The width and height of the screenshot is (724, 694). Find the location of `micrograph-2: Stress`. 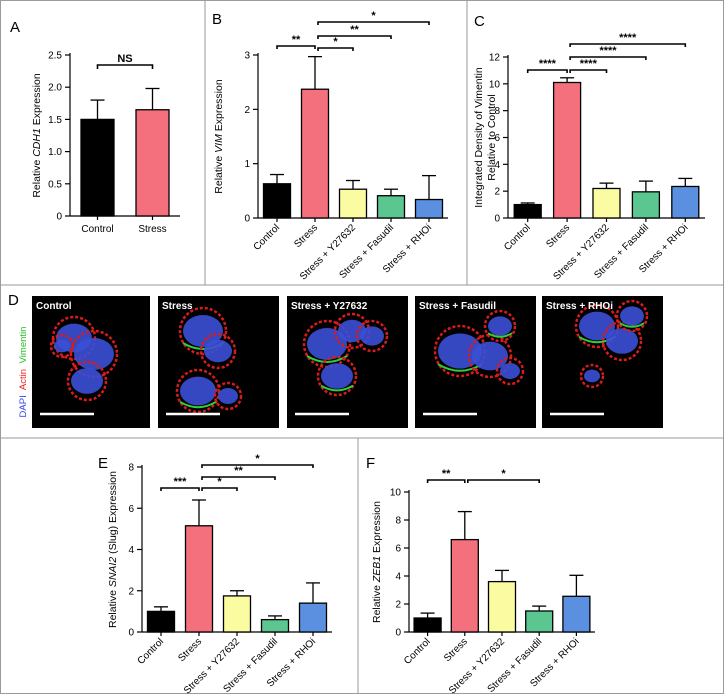

micrograph-2: Stress is located at coordinates (218, 362).